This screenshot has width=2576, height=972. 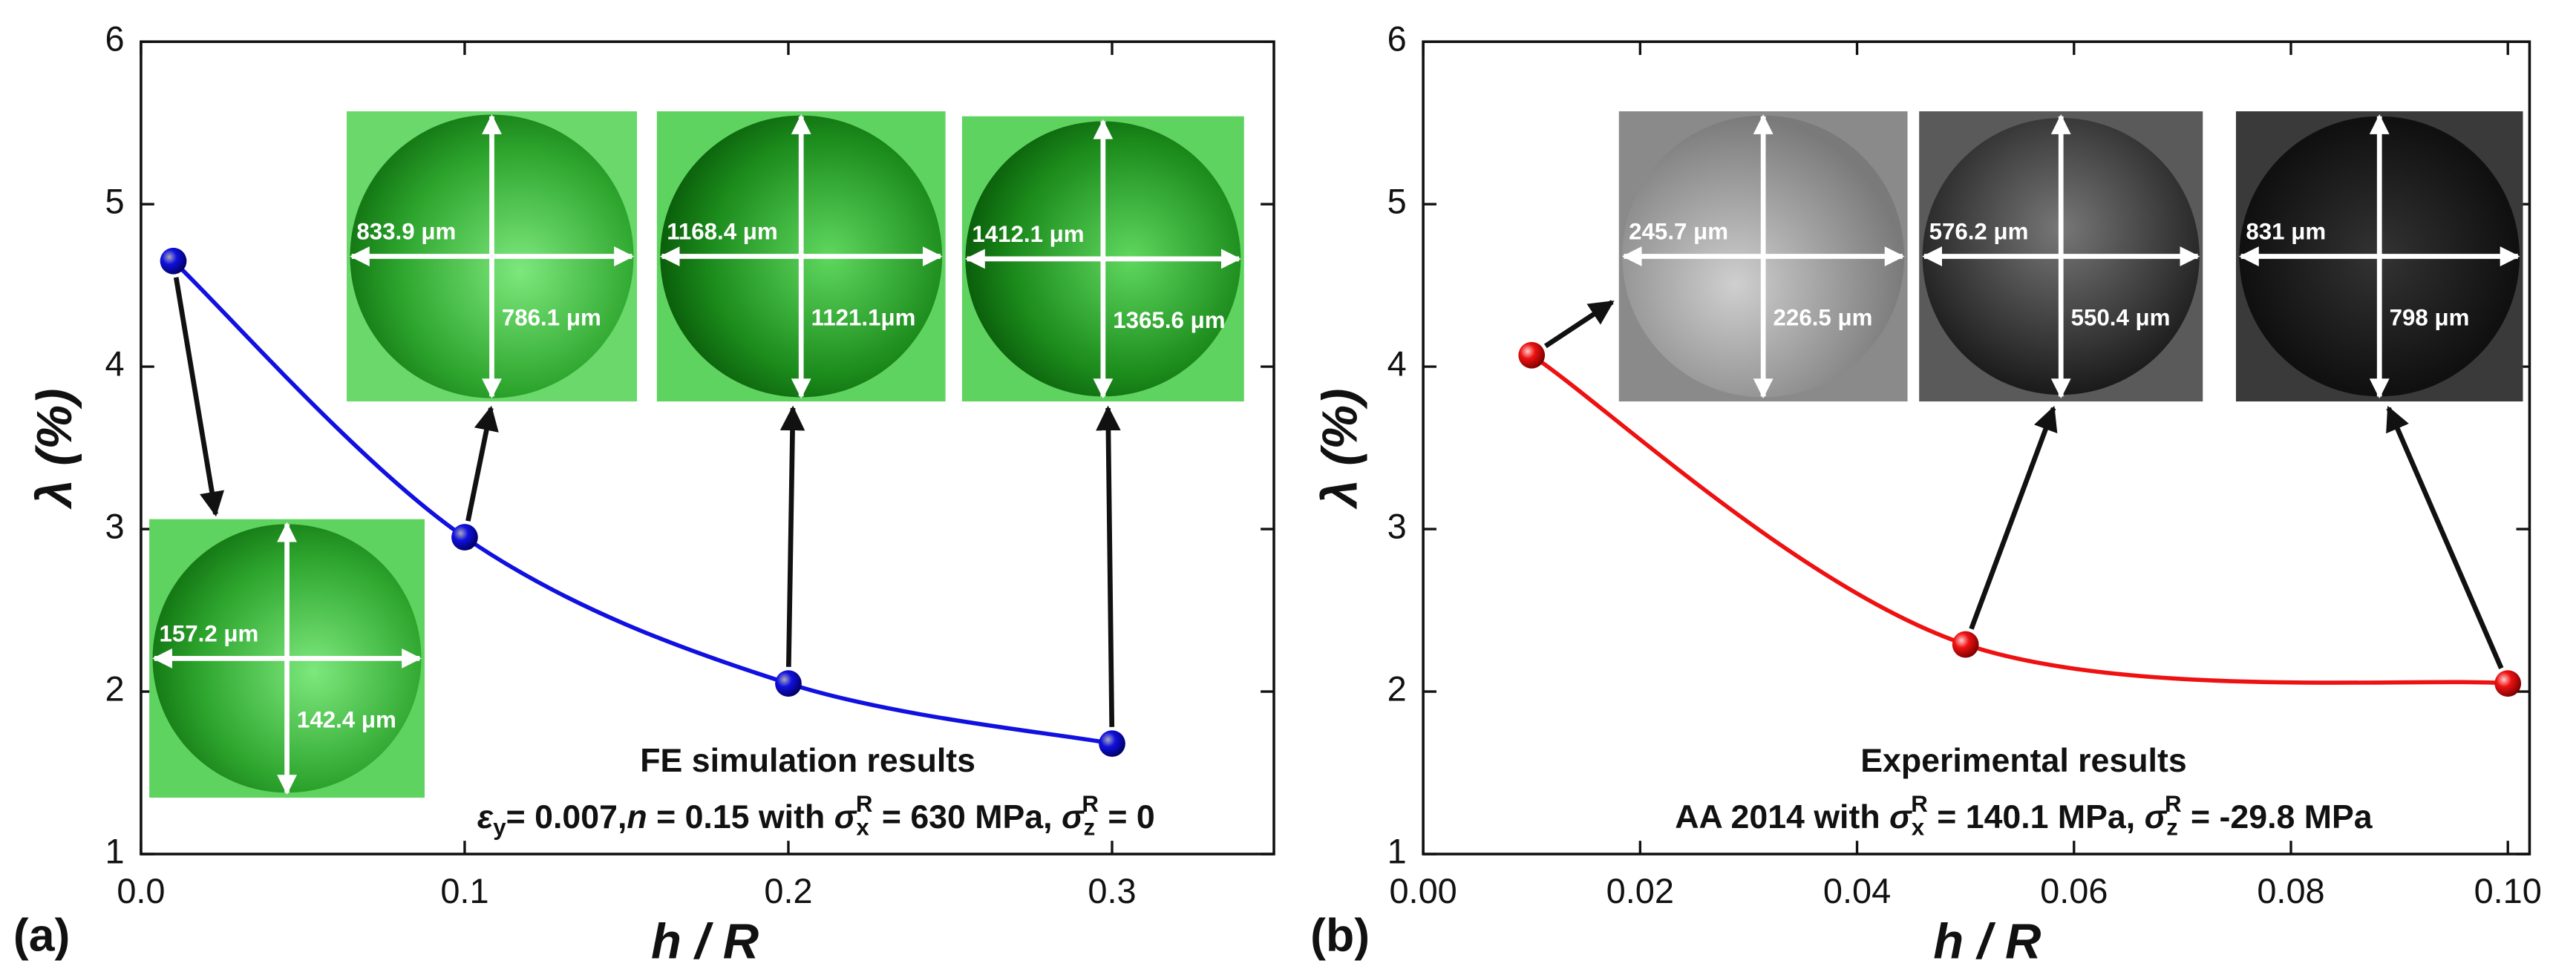 I want to click on inset-width-label: 831 μm, so click(x=2286, y=232).